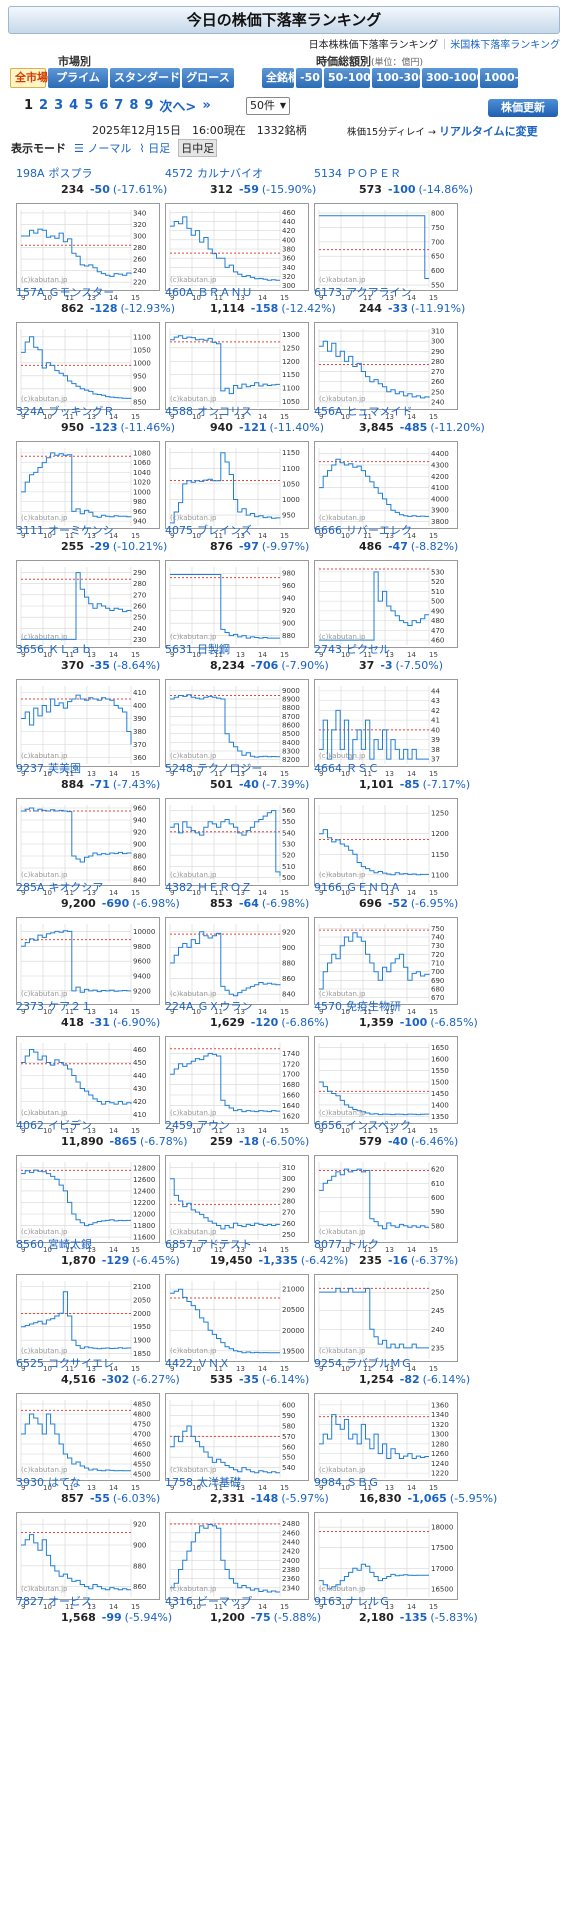  Describe the element at coordinates (29, 78) in the screenshot. I see `market-tab-0: 全市場` at that location.